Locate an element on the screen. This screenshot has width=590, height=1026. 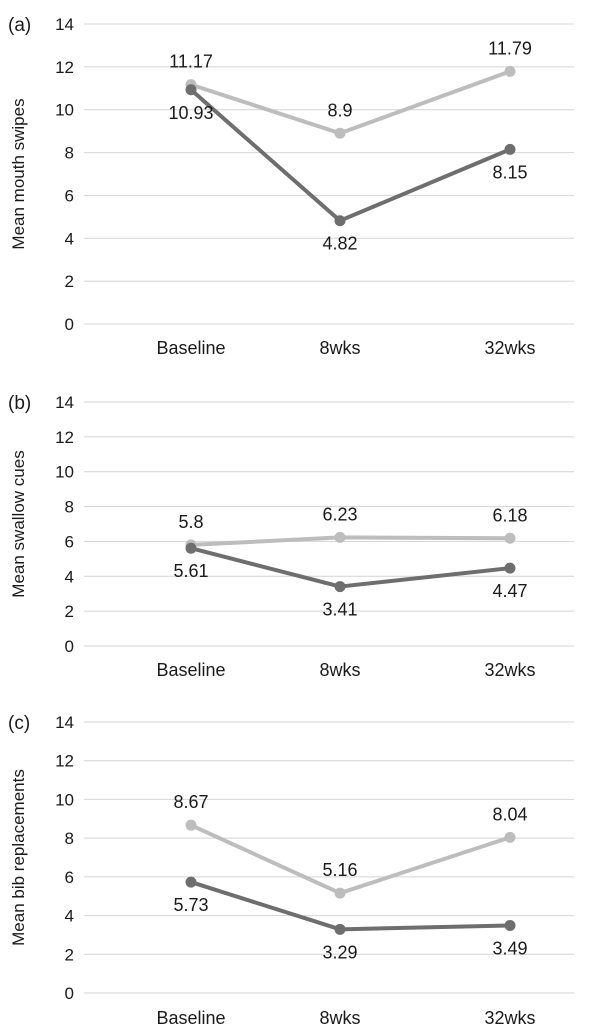
data-label: 8.67 is located at coordinates (190, 802).